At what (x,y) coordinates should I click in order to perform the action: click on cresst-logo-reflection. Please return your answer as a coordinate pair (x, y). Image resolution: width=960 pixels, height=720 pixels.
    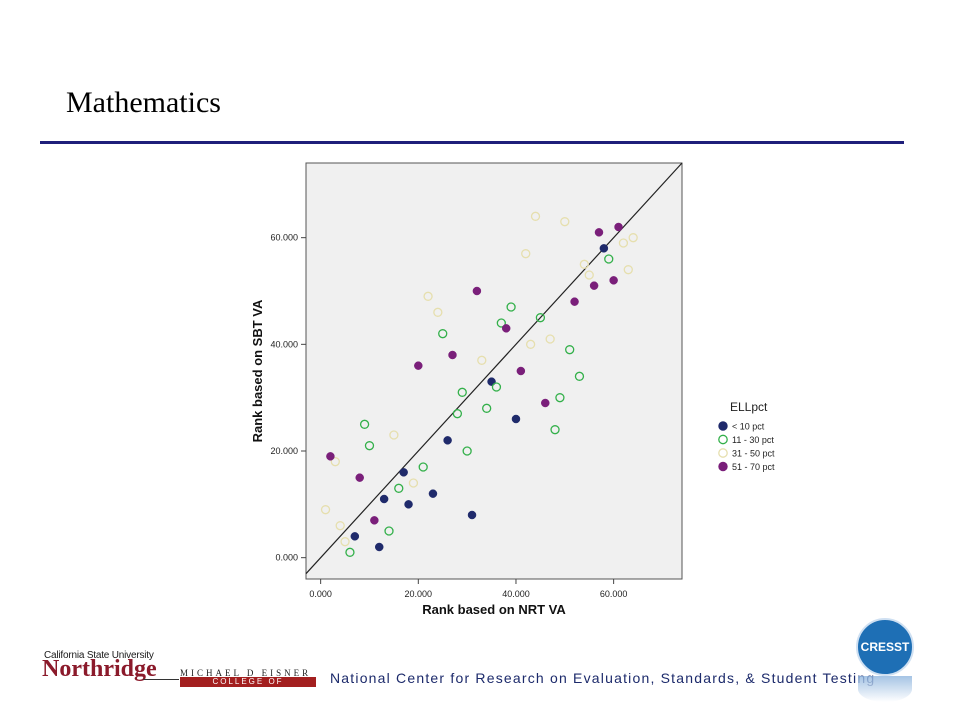
    Looking at the image, I should click on (885, 689).